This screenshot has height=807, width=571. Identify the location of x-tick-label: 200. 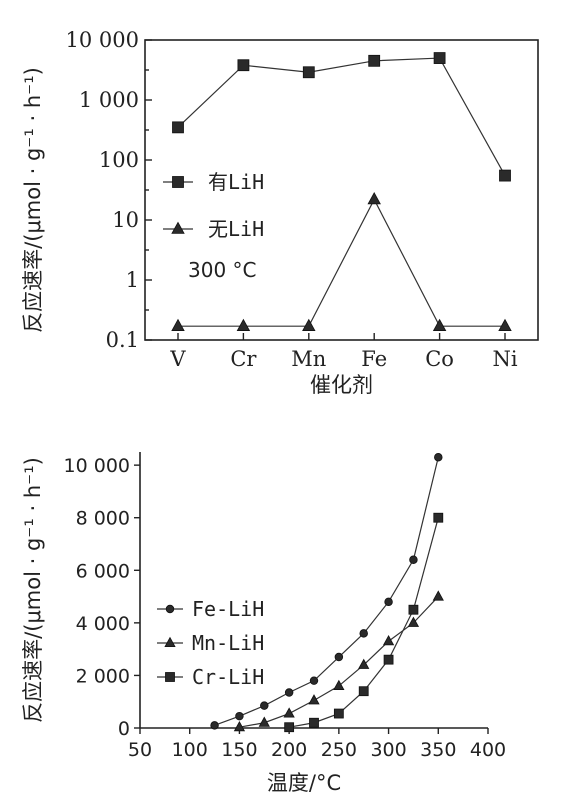
(289, 750).